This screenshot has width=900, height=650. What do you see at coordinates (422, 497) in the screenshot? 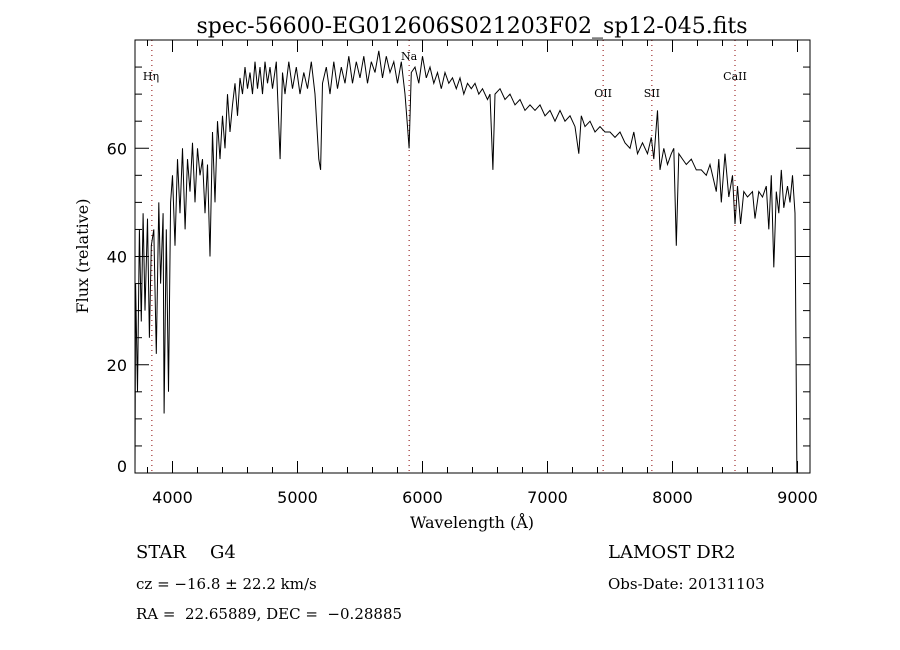
I see `x-tick-label: 6000` at bounding box center [422, 497].